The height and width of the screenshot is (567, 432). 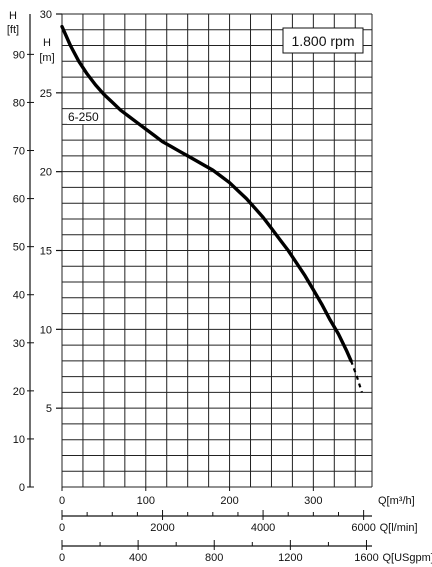 I want to click on q-axis-unit: Q[m³/h], so click(x=396, y=501).